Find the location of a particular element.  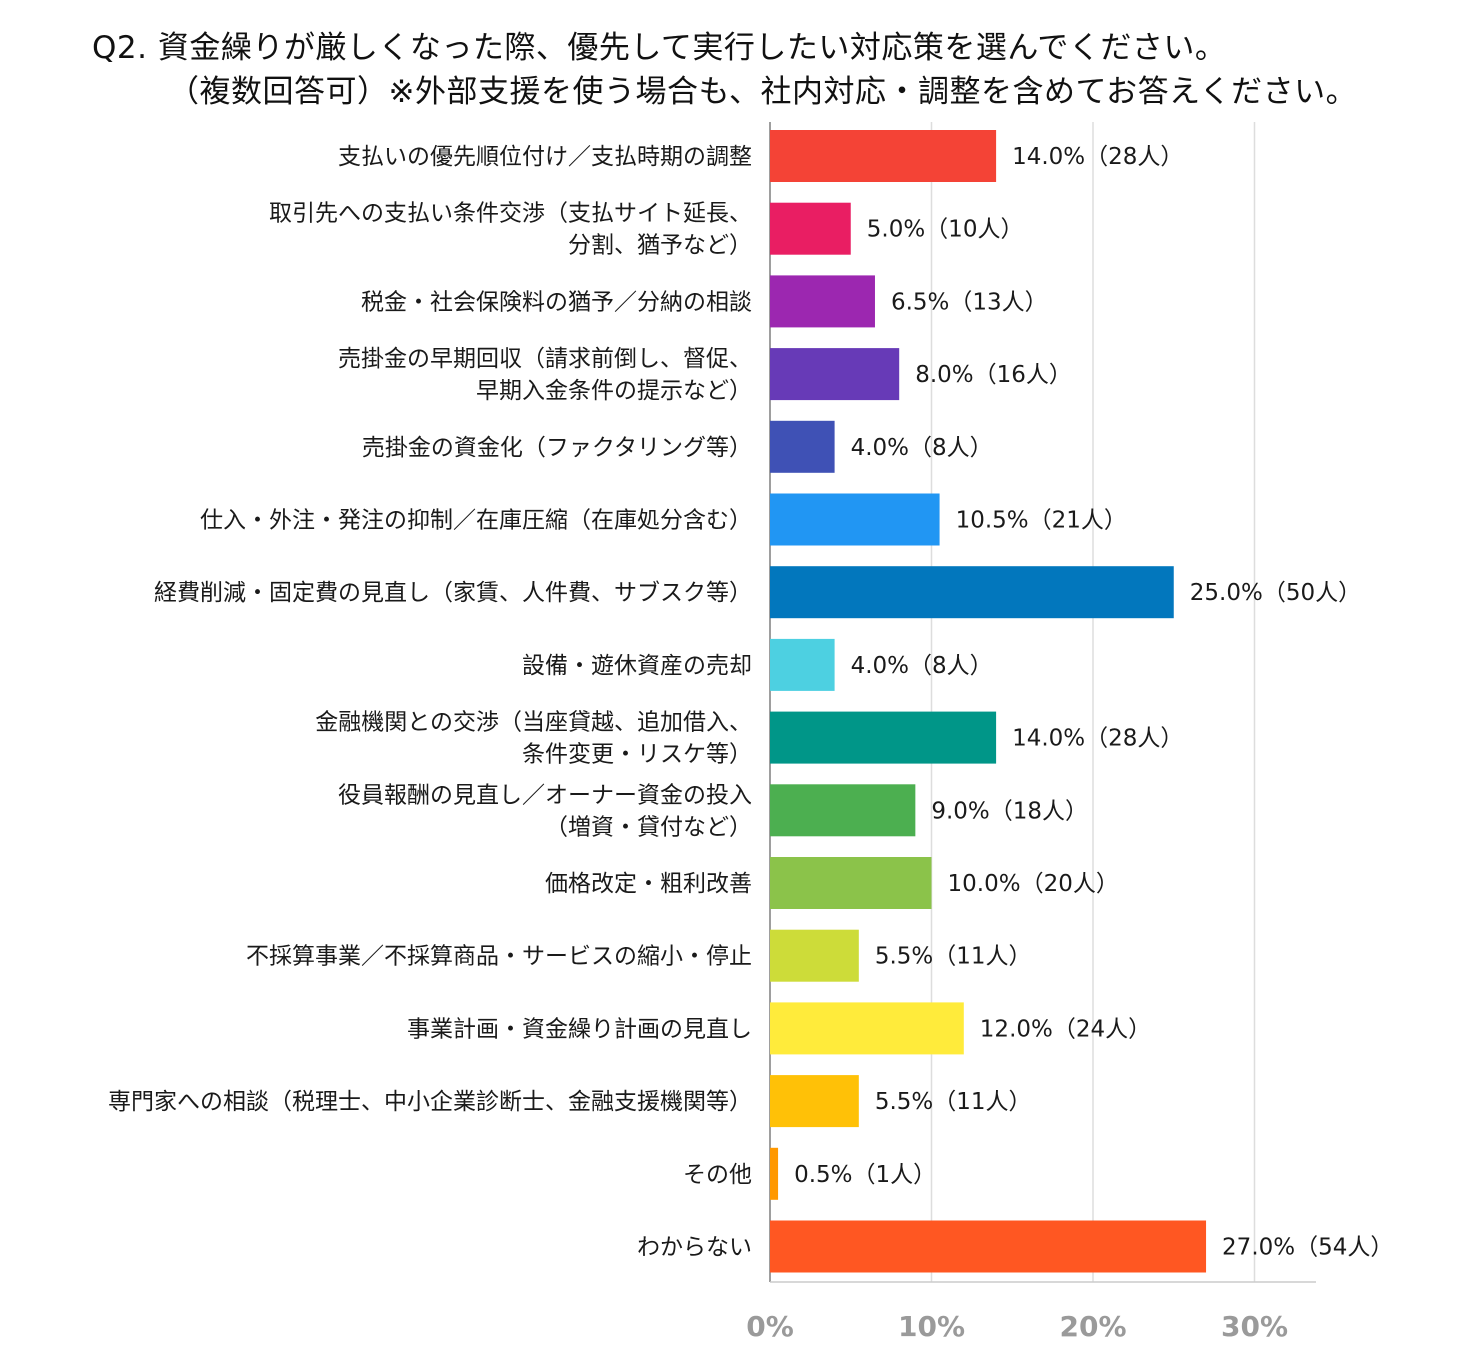

x-axis: 0% 10% 20% 30% is located at coordinates (1031, 1312).